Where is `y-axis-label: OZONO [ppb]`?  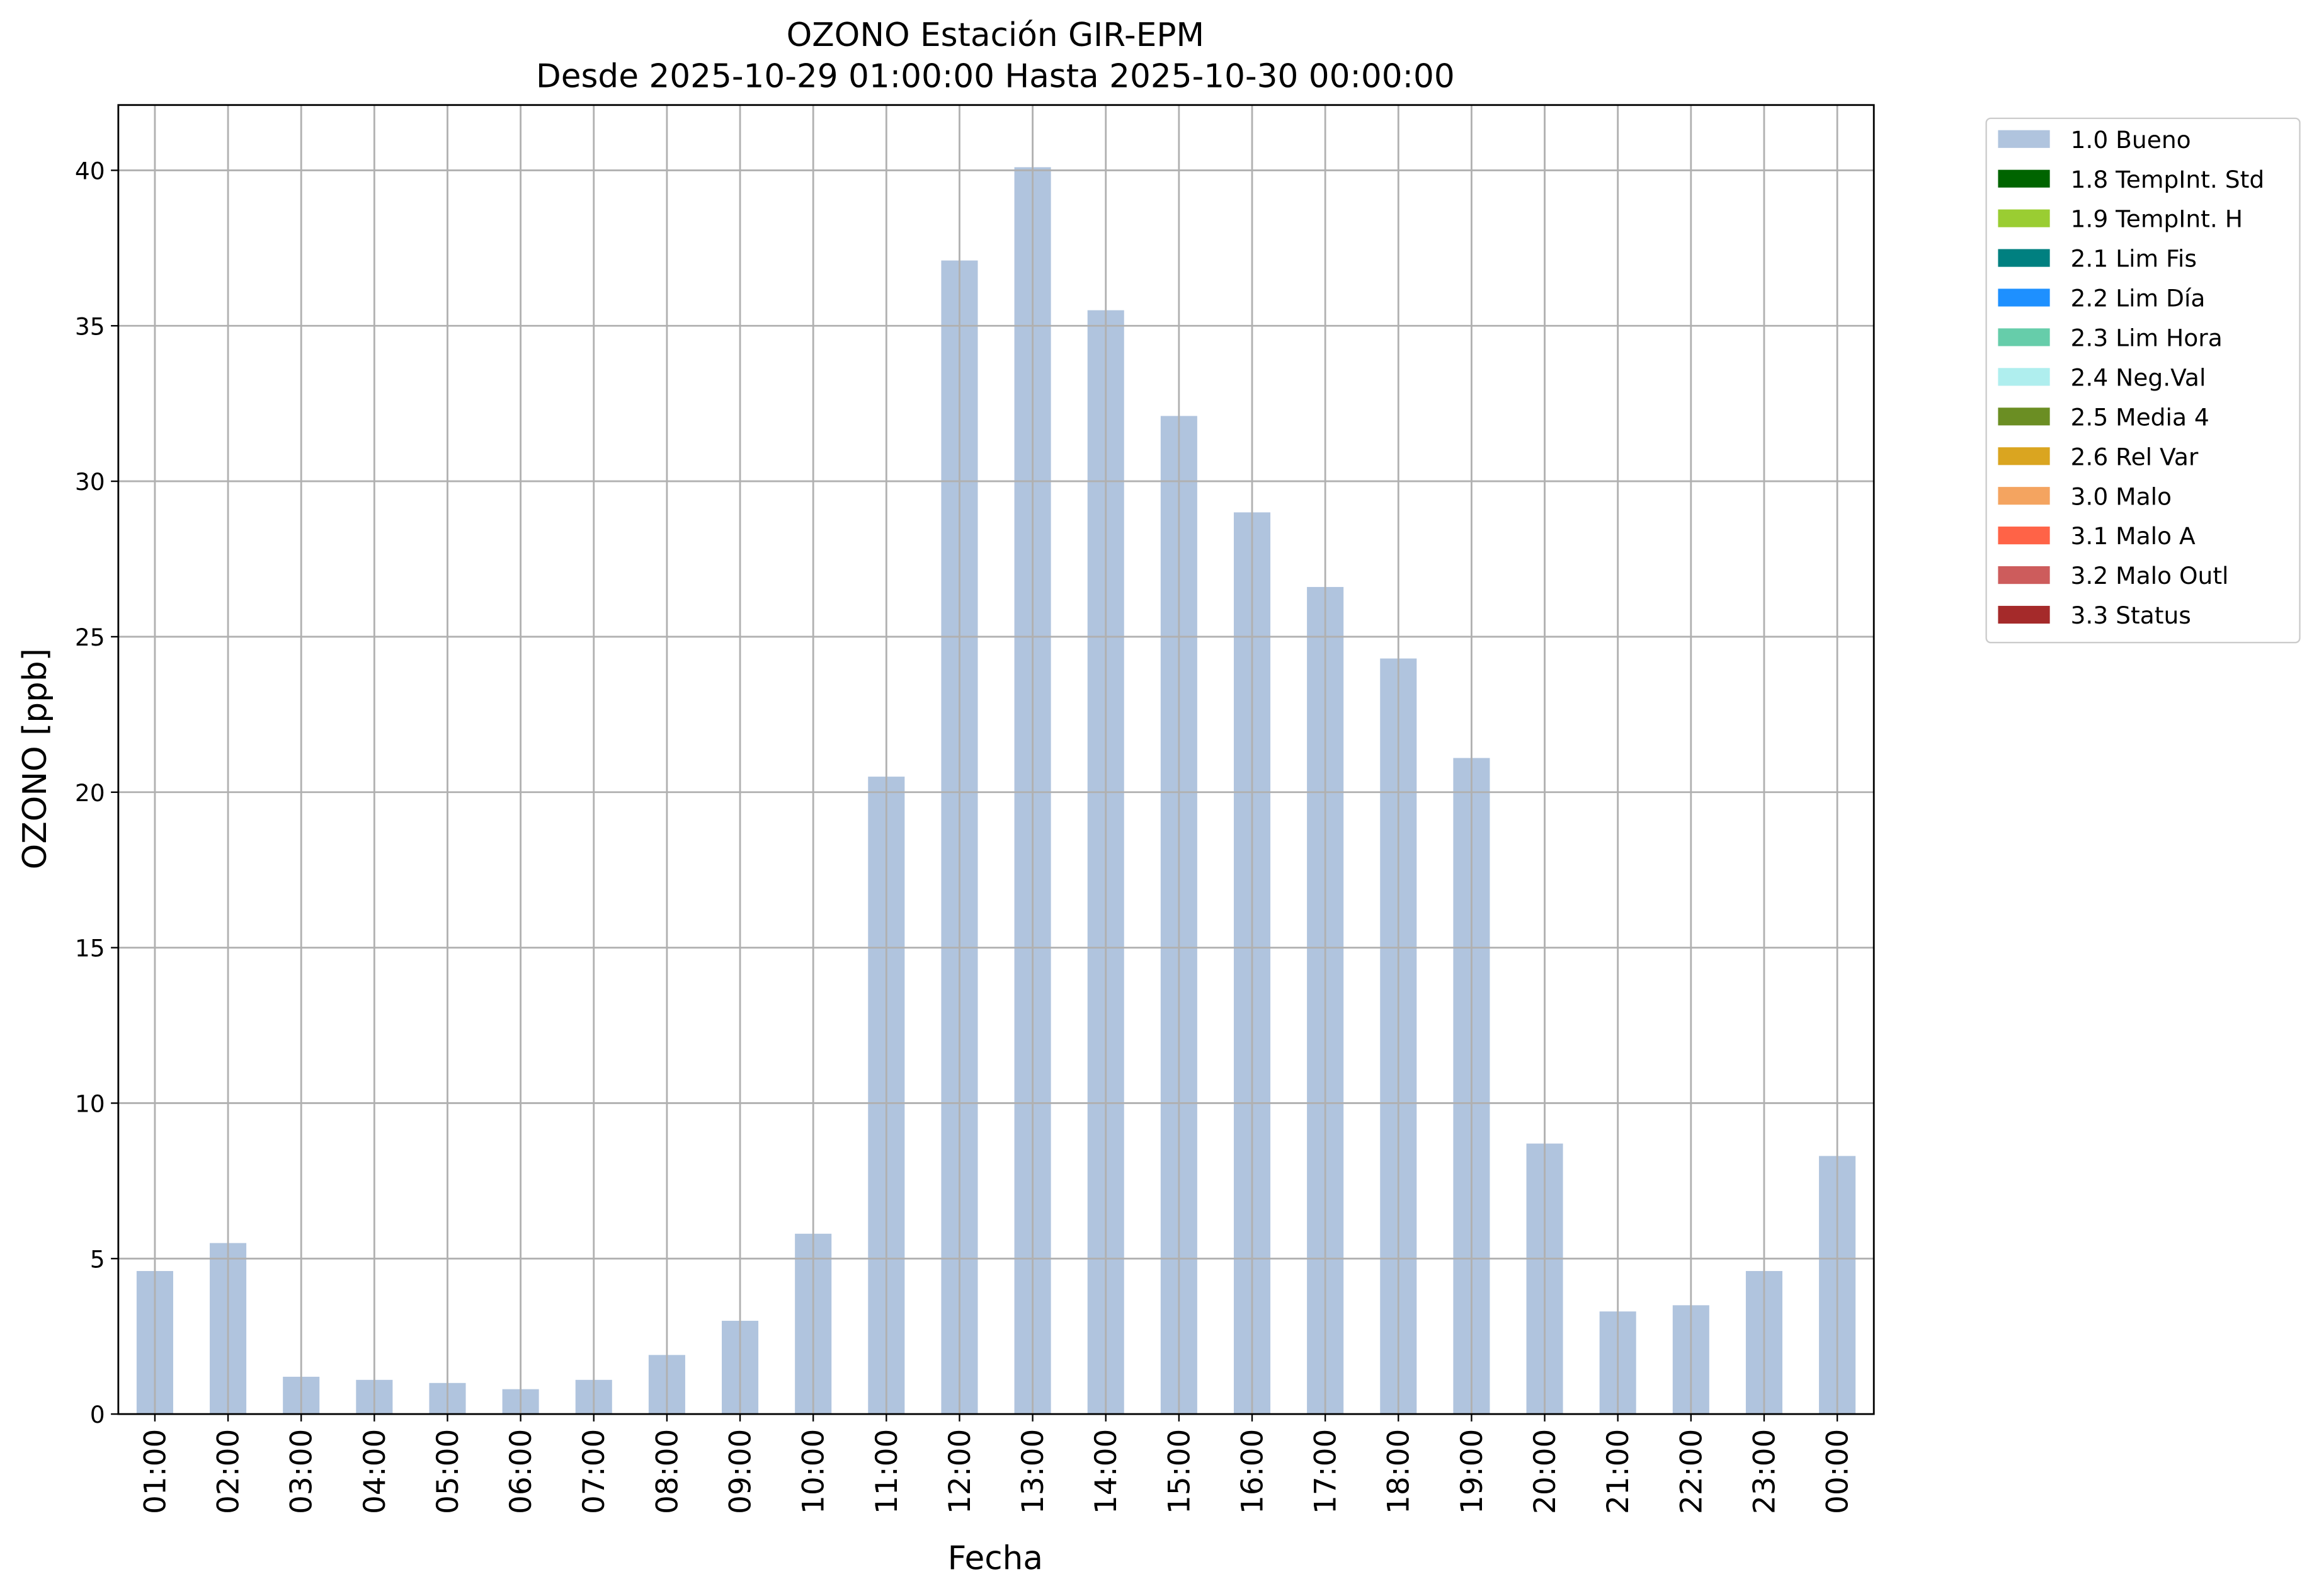
y-axis-label: OZONO [ppb] is located at coordinates (35, 758).